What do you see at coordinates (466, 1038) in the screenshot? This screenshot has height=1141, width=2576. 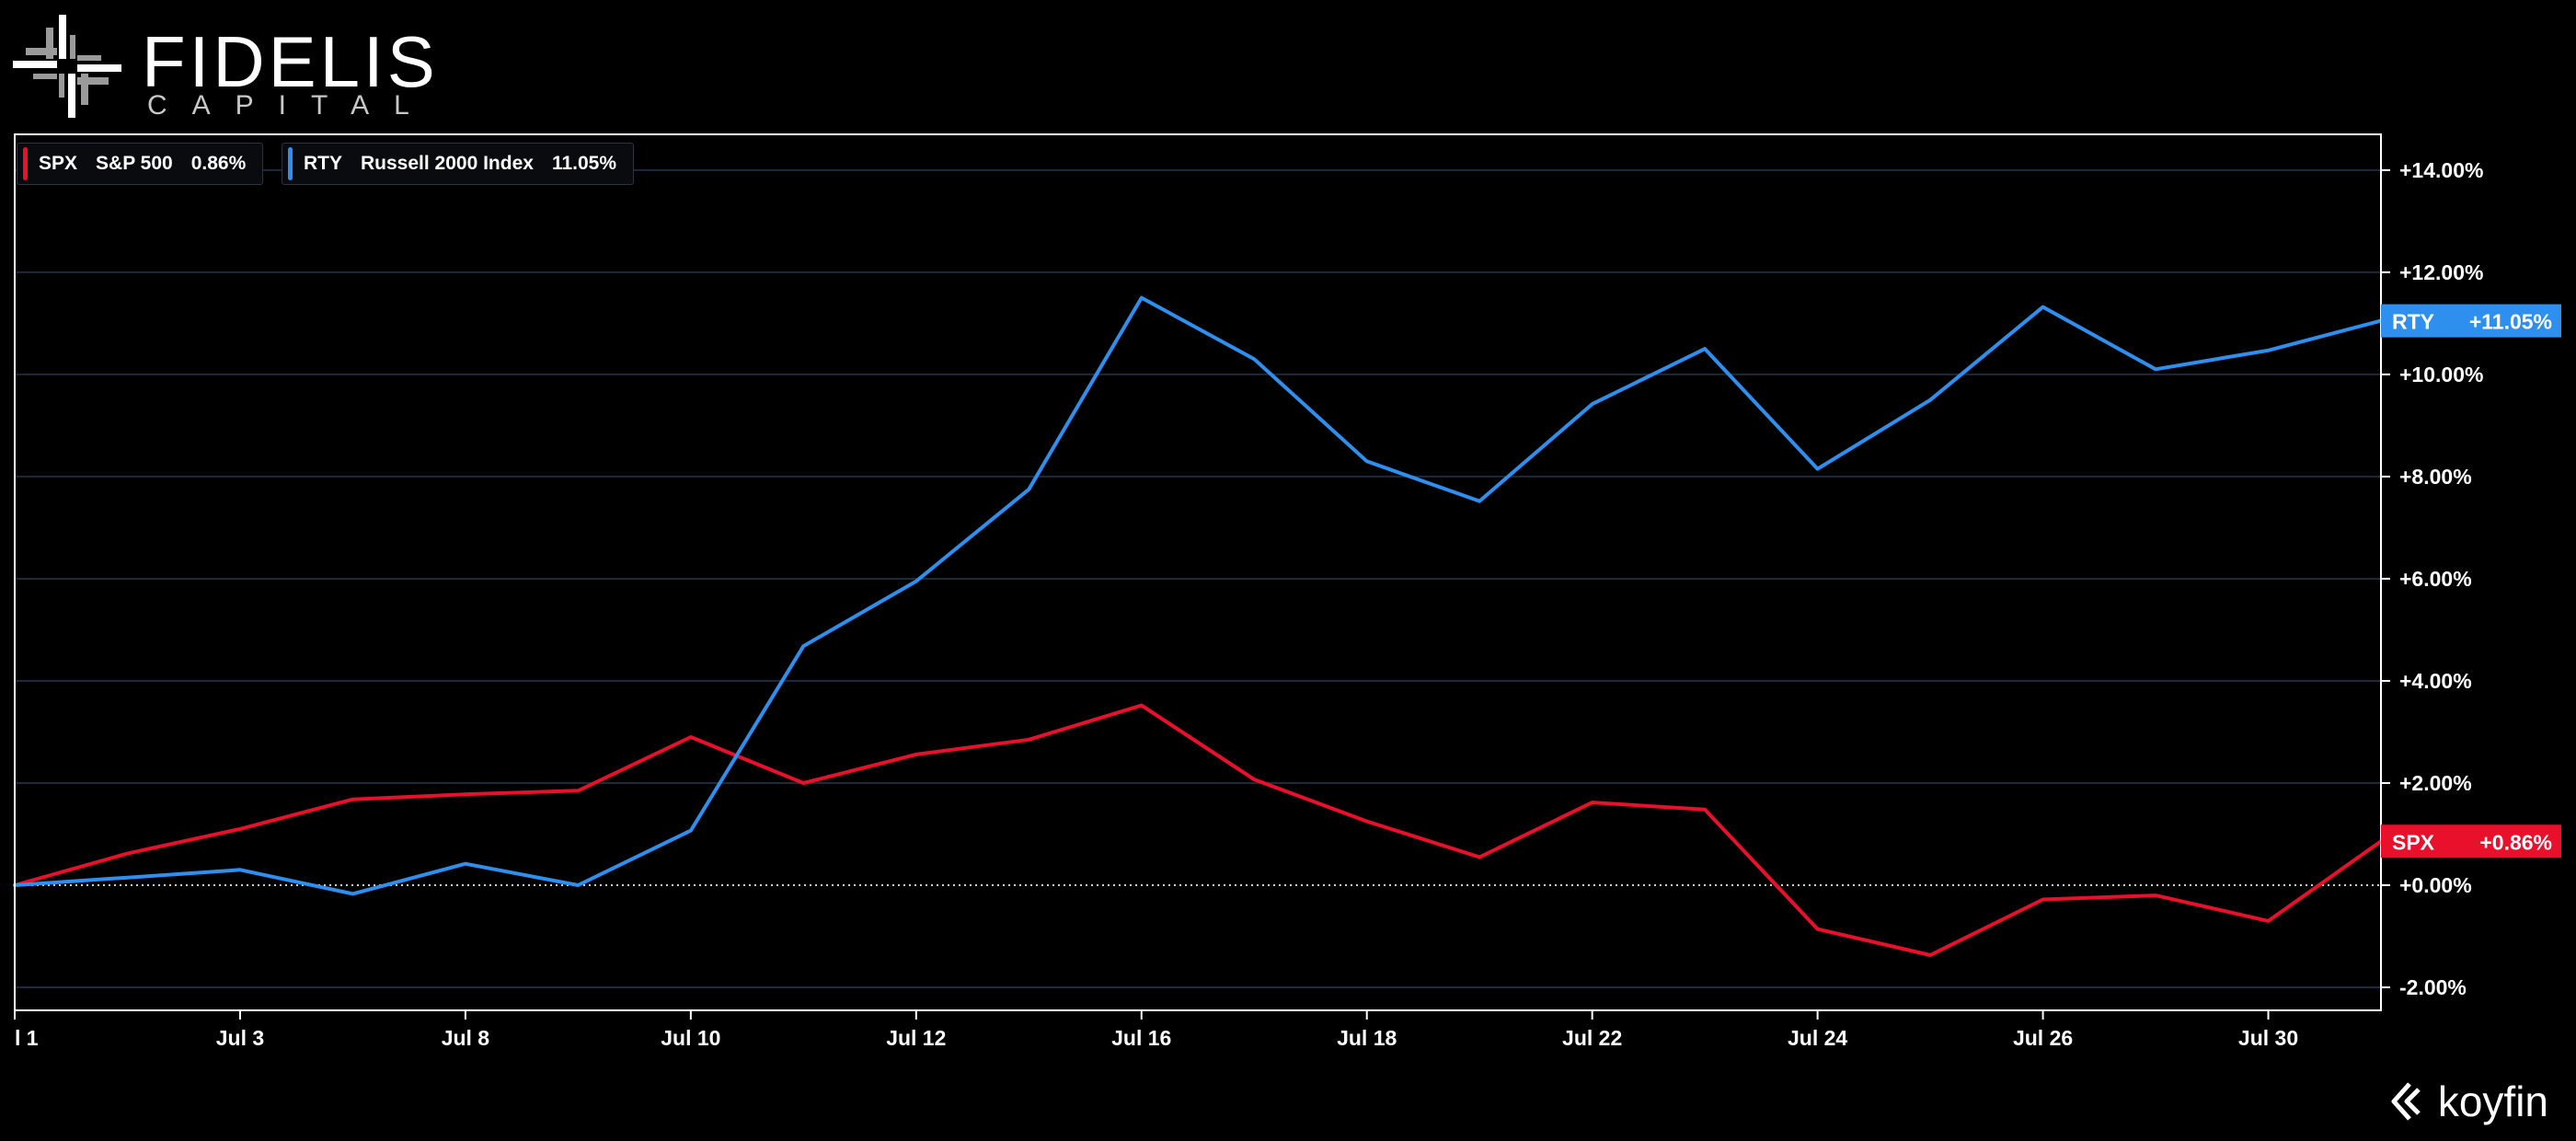 I see `x-tick-label: Jul 8` at bounding box center [466, 1038].